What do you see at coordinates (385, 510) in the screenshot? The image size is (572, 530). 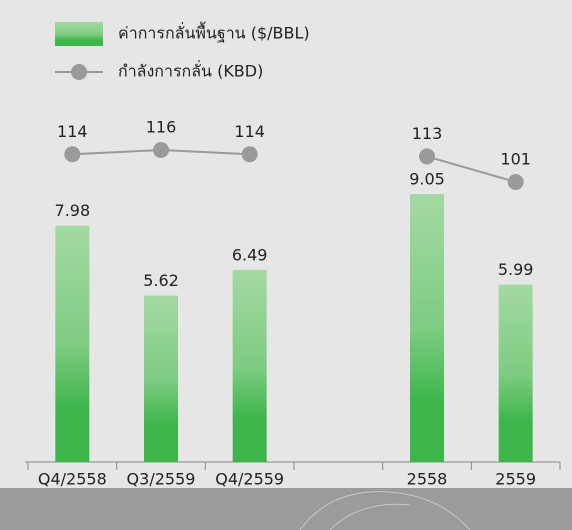 I see `footer-decoration` at bounding box center [385, 510].